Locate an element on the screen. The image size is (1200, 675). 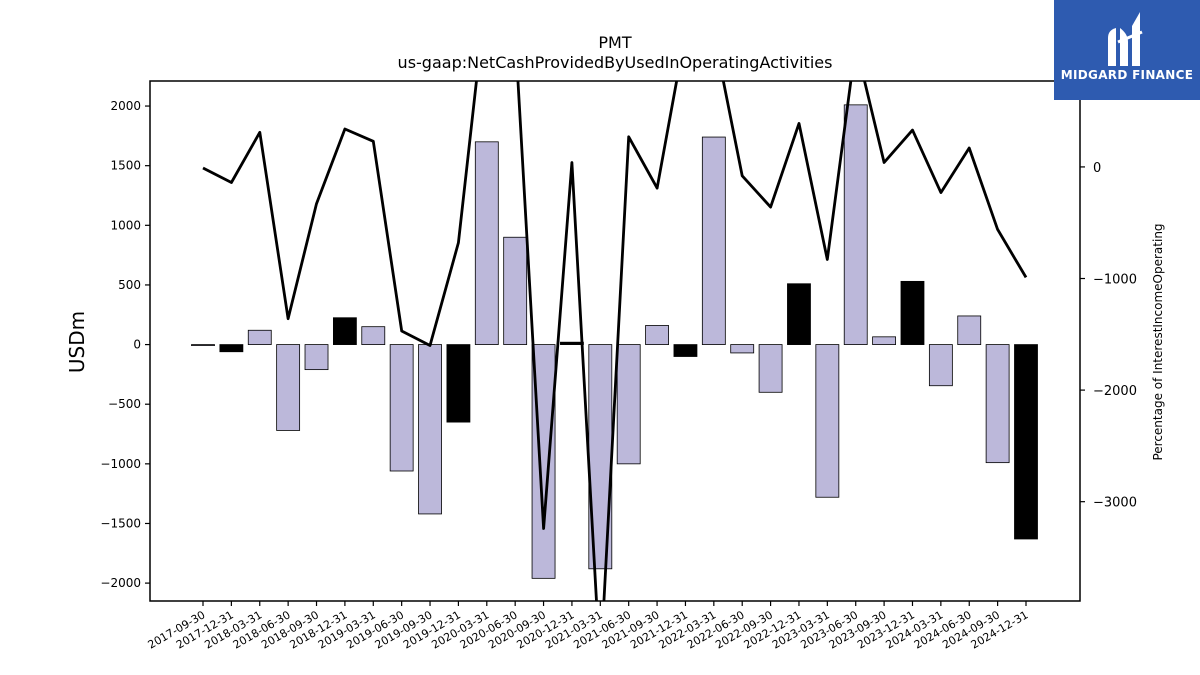
y-tick-label: −1500 is located at coordinates (120, 523).